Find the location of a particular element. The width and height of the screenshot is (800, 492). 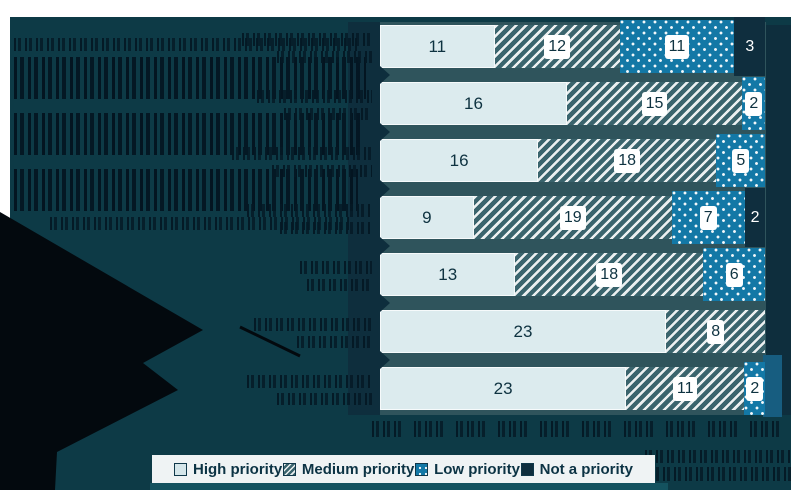

bar-value-label: 12 is located at coordinates (557, 46).